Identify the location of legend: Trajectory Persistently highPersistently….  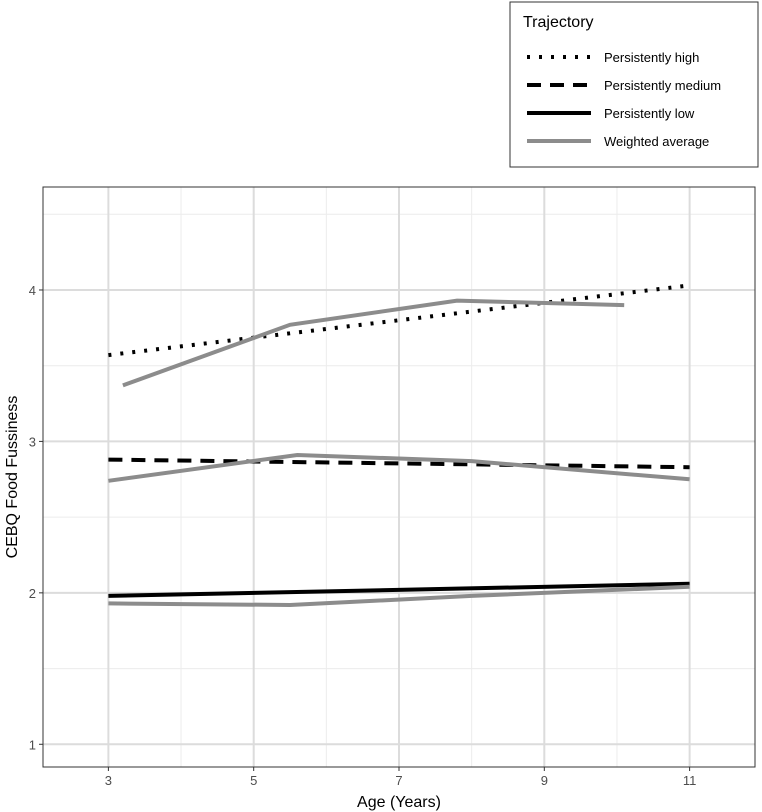
(634, 84).